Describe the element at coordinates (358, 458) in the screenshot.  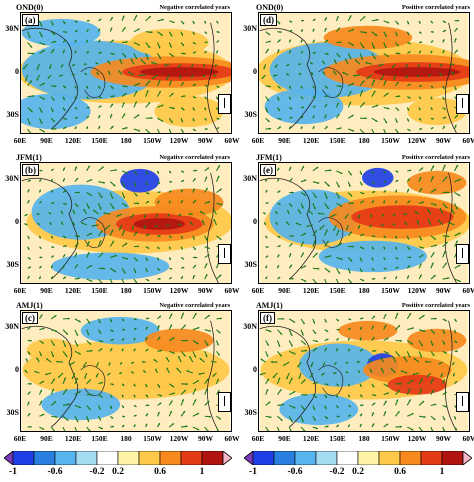
I see `colorbar-right` at that location.